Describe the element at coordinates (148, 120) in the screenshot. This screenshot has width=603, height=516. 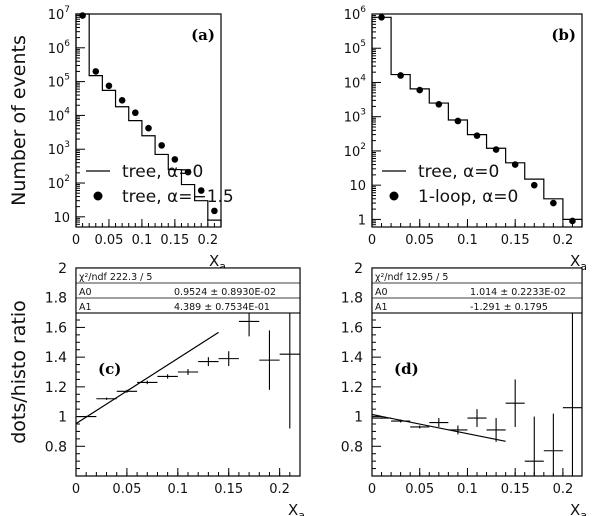
I see `histogram-step` at that location.